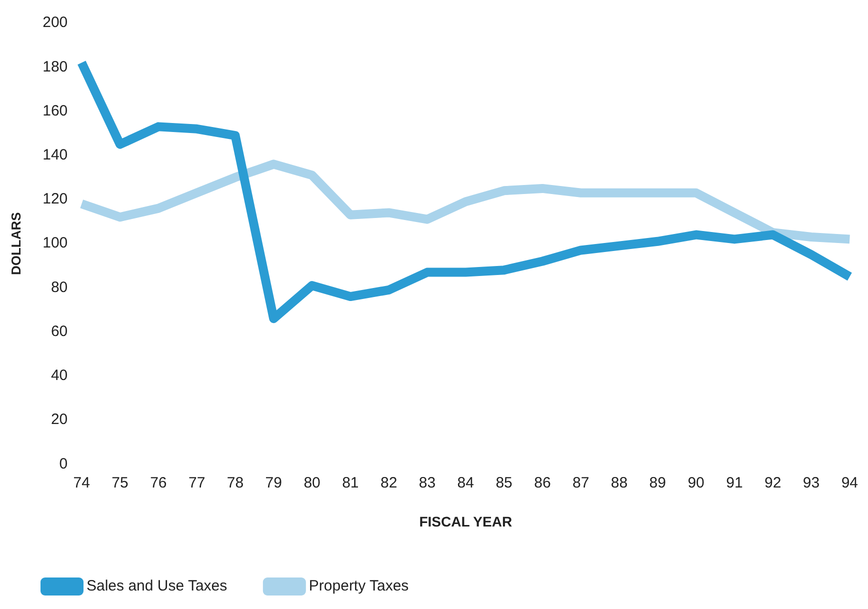 The width and height of the screenshot is (868, 609). What do you see at coordinates (734, 483) in the screenshot?
I see `x-tick-label: 91` at bounding box center [734, 483].